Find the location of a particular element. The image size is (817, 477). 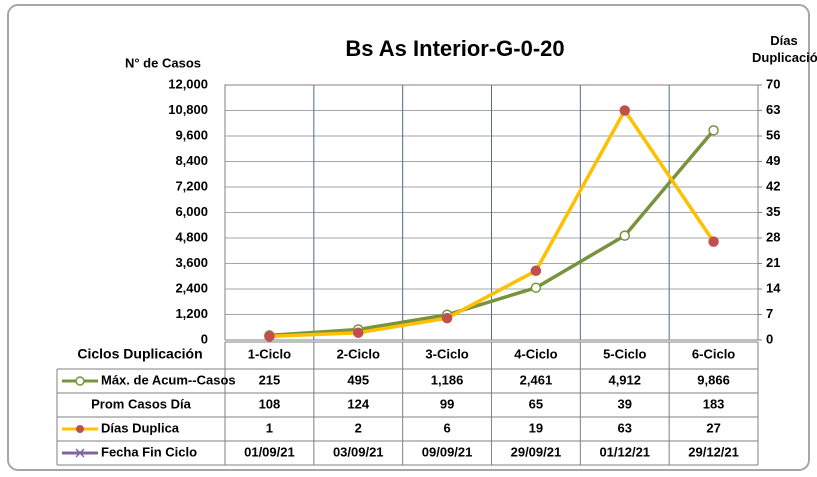

y-tick-label: 0 is located at coordinates (204, 338).